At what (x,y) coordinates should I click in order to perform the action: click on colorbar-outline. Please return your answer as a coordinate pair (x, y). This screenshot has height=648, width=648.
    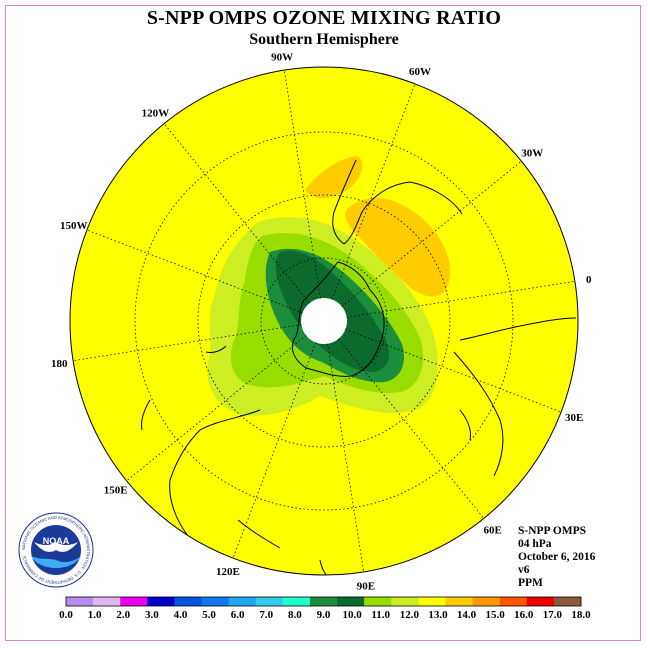
    Looking at the image, I should click on (323, 601).